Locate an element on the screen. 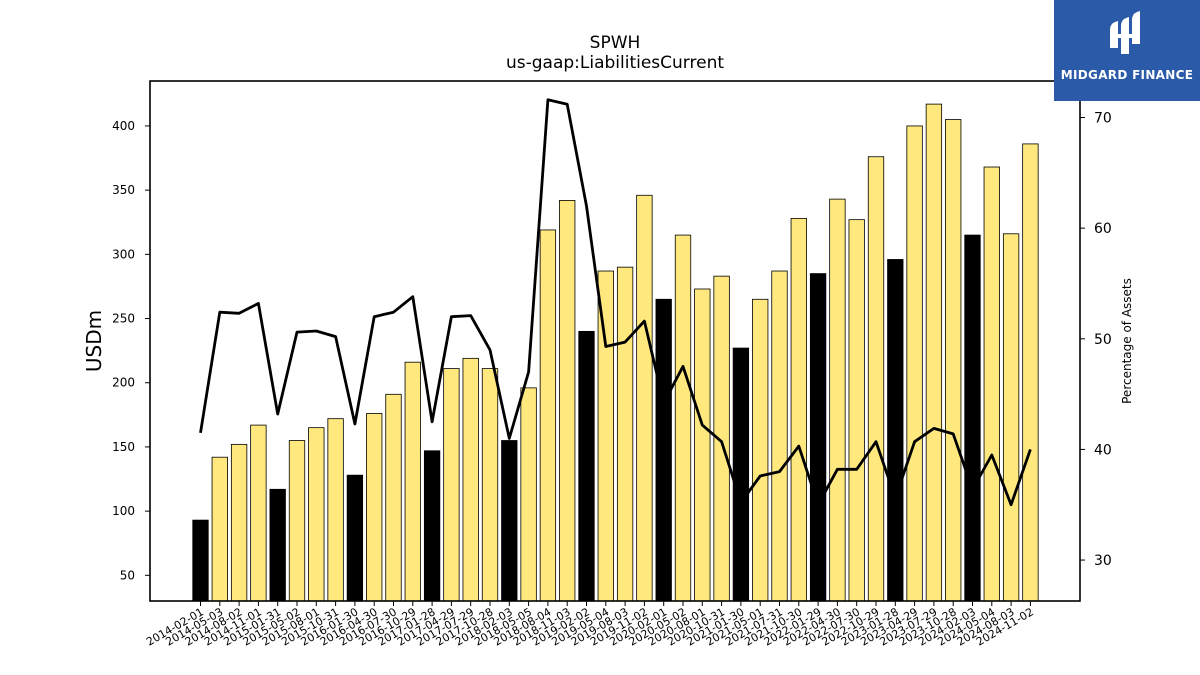 The height and width of the screenshot is (675, 1200). y-tick-label: 150 is located at coordinates (123, 447).